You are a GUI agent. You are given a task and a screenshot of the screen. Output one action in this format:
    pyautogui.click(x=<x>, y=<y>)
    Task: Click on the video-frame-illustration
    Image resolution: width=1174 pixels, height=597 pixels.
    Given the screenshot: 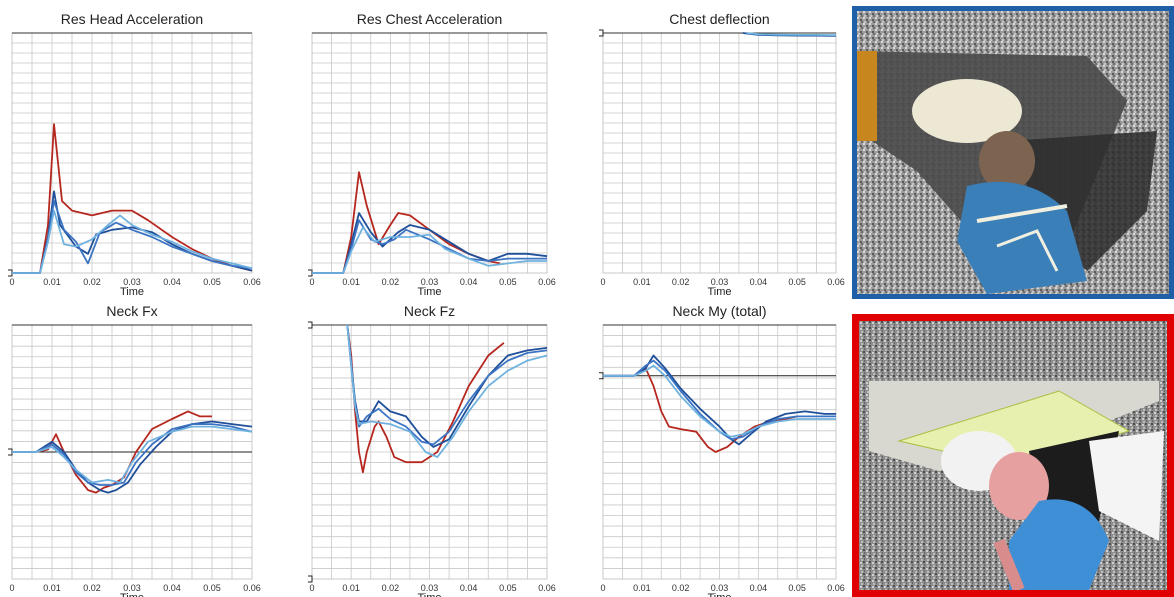 What is the action you would take?
    pyautogui.click(x=1013, y=152)
    